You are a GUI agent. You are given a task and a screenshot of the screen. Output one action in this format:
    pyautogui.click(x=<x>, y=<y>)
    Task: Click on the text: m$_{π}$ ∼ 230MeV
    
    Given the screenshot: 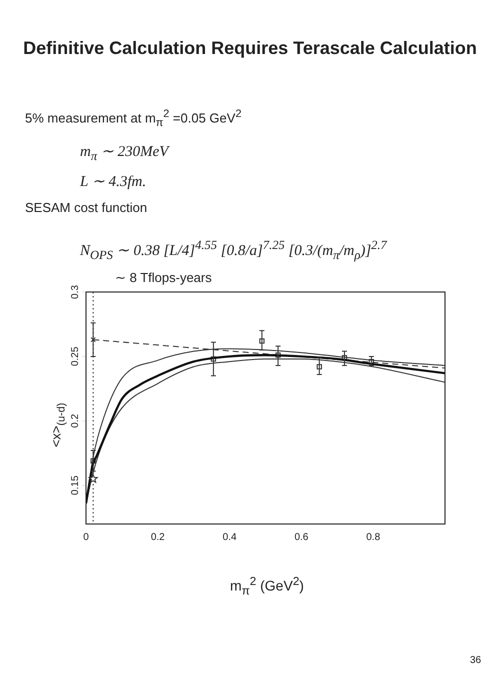 What is the action you would take?
    pyautogui.click(x=124, y=153)
    